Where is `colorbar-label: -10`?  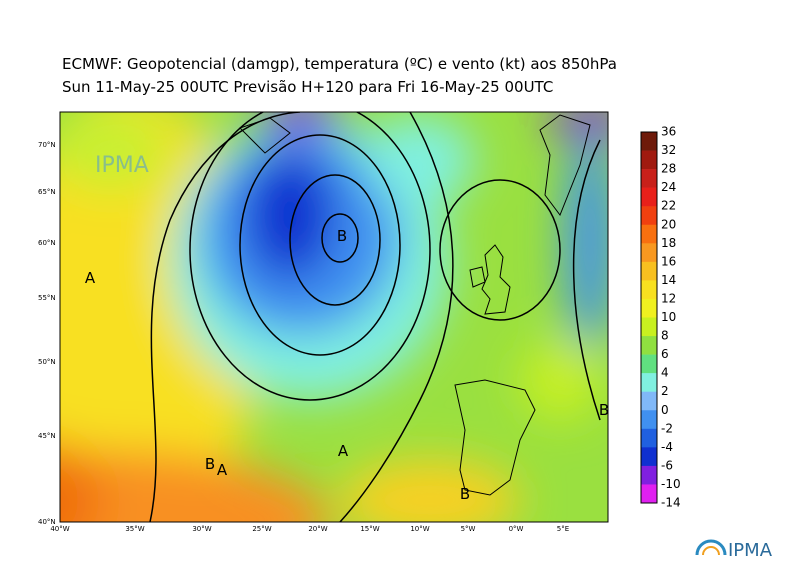 colorbar-label: -10 is located at coordinates (671, 484).